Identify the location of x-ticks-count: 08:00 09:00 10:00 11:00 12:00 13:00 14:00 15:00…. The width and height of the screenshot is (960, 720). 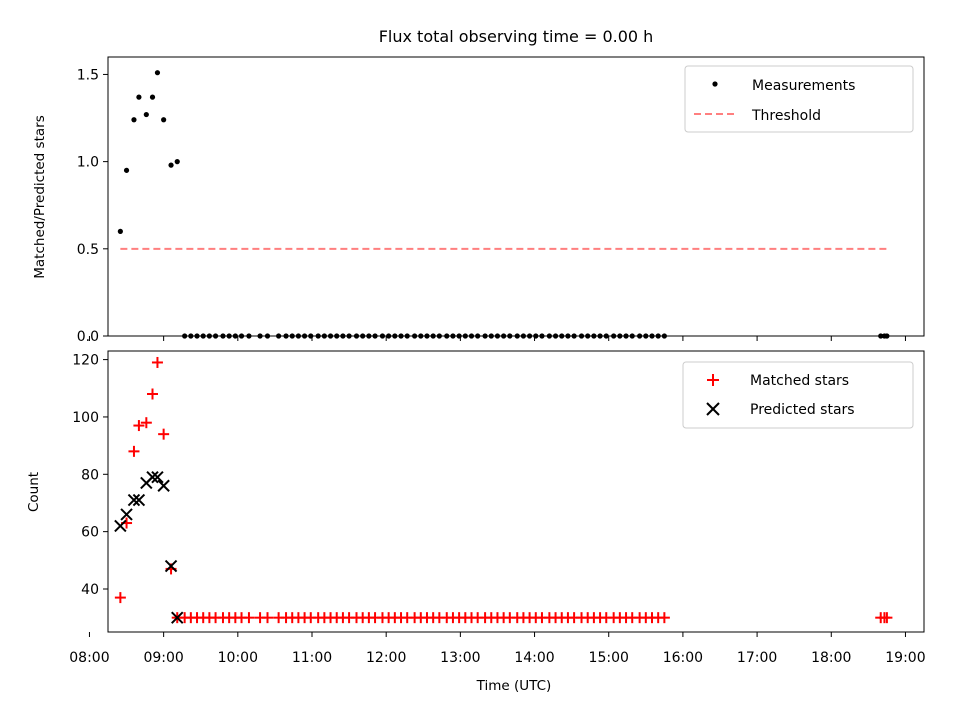
(497, 649).